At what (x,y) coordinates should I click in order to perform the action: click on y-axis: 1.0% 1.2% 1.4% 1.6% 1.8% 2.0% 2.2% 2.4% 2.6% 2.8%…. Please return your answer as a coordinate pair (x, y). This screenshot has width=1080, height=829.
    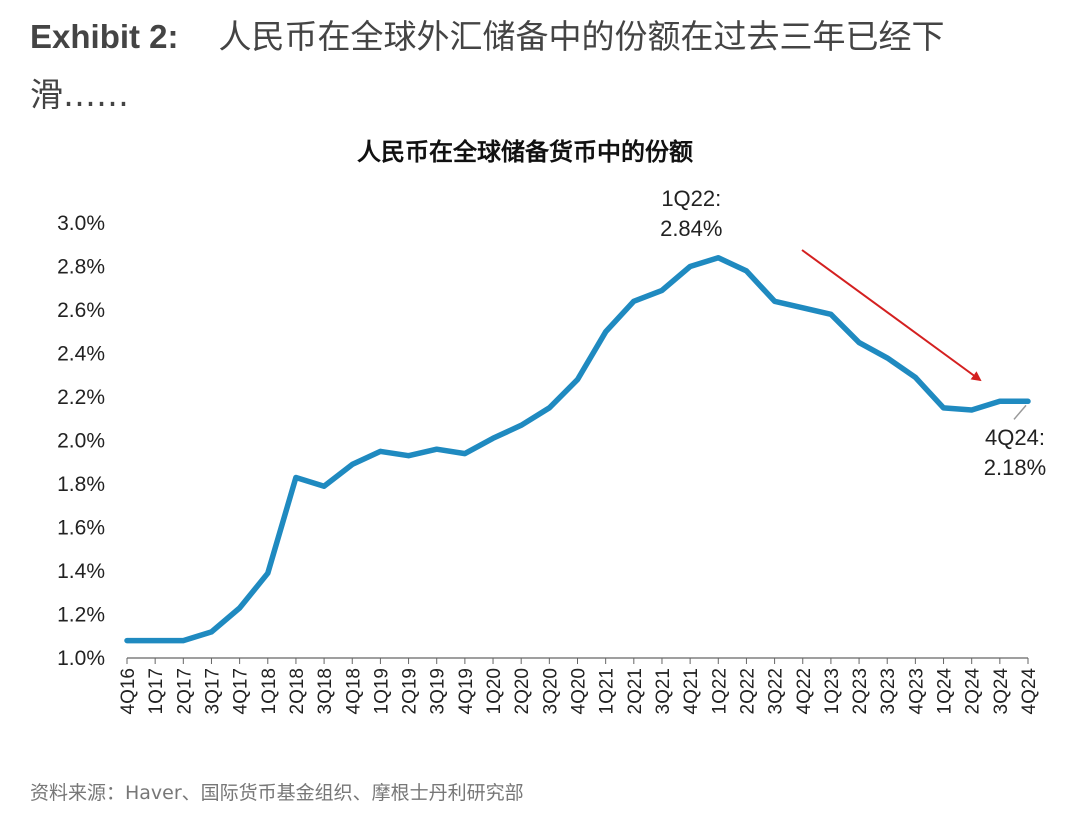
    Looking at the image, I should click on (81, 441).